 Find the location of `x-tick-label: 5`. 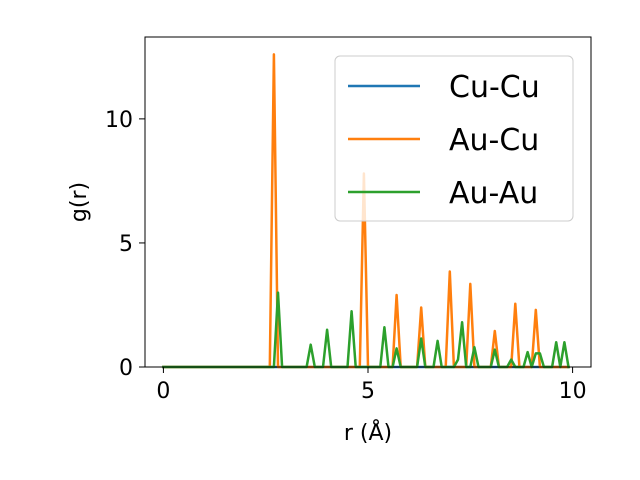

x-tick-label: 5 is located at coordinates (368, 391).